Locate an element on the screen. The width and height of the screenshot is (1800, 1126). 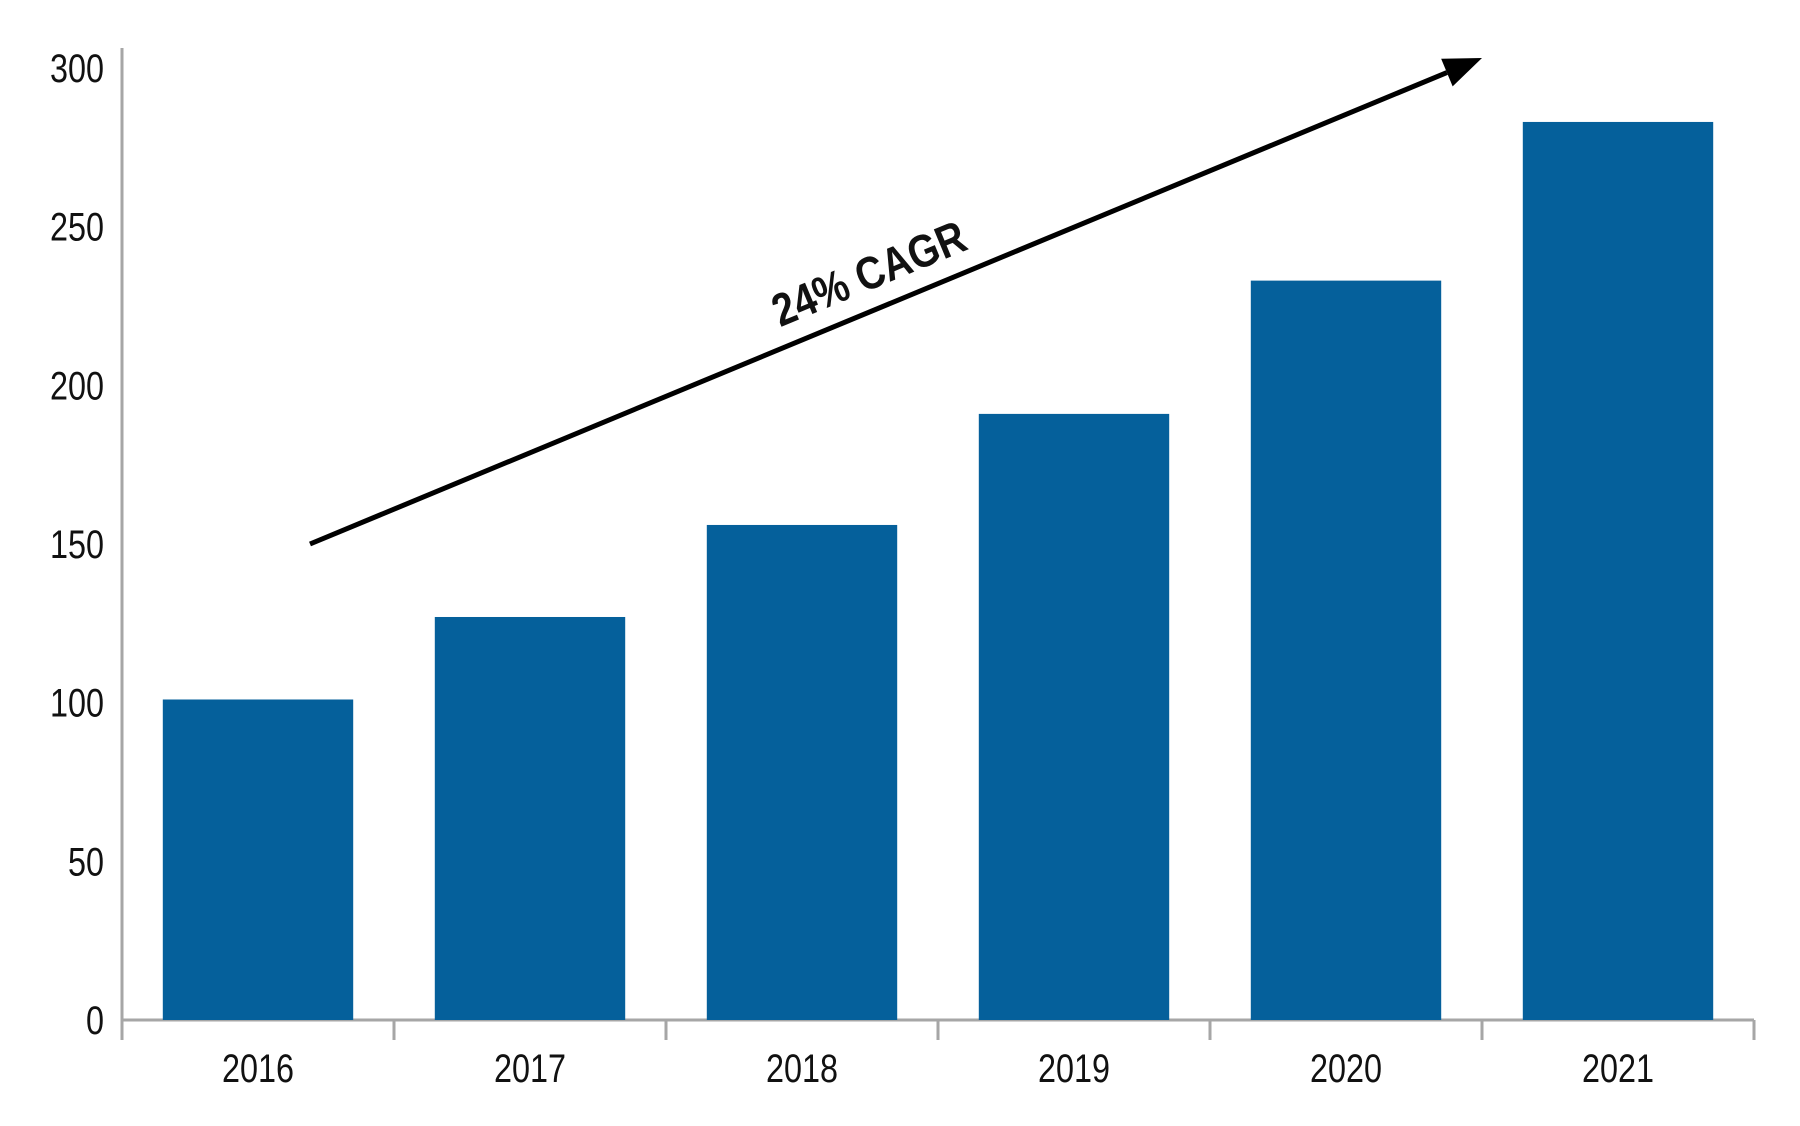
cagr-annotation-label: 24% CAGR is located at coordinates (868, 273).